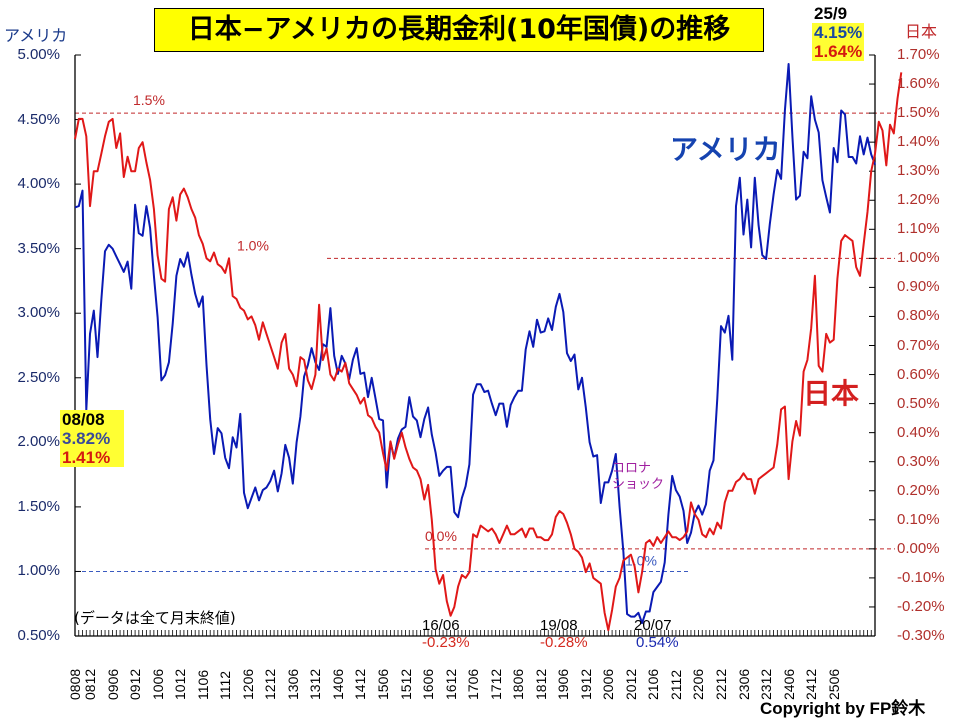 The height and width of the screenshot is (720, 960). I want to click on series-label-us: アメリカ, so click(725, 149).